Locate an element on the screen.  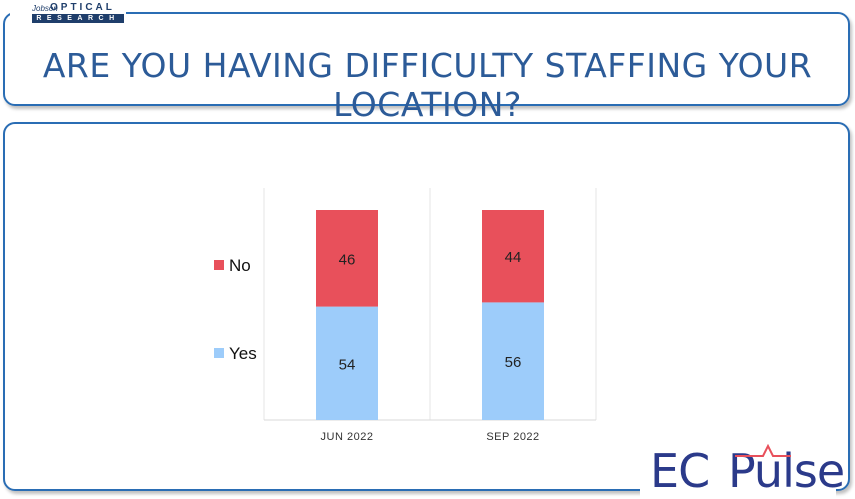
data-label-yes-1: 54 is located at coordinates (347, 364).